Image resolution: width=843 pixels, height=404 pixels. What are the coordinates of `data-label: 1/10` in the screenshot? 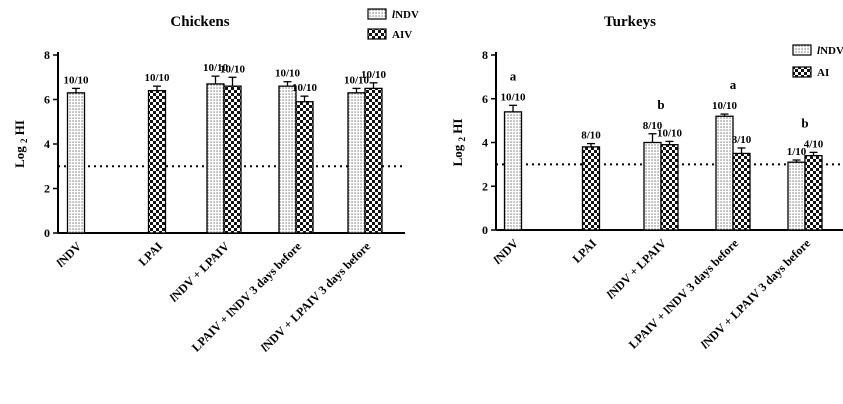 It's located at (797, 152).